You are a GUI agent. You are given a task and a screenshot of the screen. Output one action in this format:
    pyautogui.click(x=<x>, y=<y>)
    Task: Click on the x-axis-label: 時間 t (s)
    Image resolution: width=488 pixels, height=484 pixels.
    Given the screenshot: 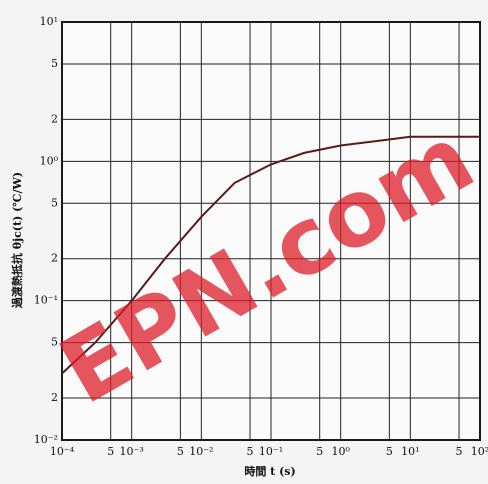 What is the action you would take?
    pyautogui.click(x=269, y=471)
    